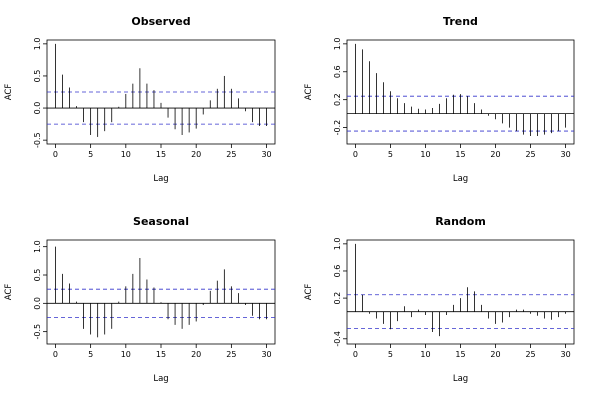 This screenshot has width=600, height=400. Describe the element at coordinates (161, 221) in the screenshot. I see `panel-title: Seasonal` at that location.